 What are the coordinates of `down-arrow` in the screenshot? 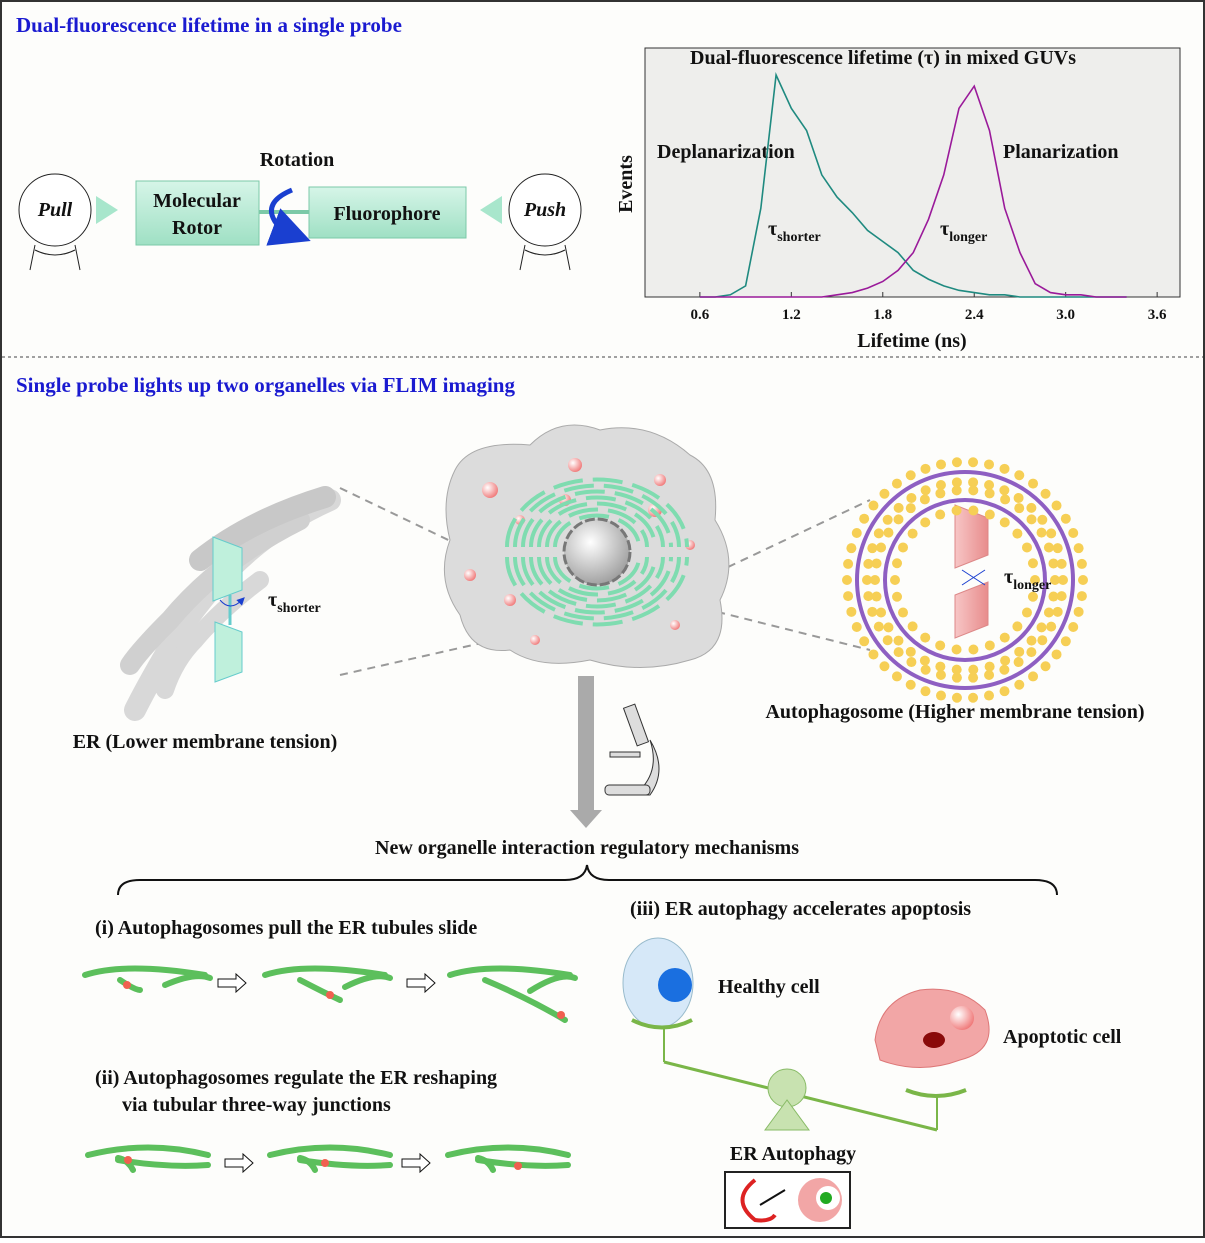 It's located at (615, 752).